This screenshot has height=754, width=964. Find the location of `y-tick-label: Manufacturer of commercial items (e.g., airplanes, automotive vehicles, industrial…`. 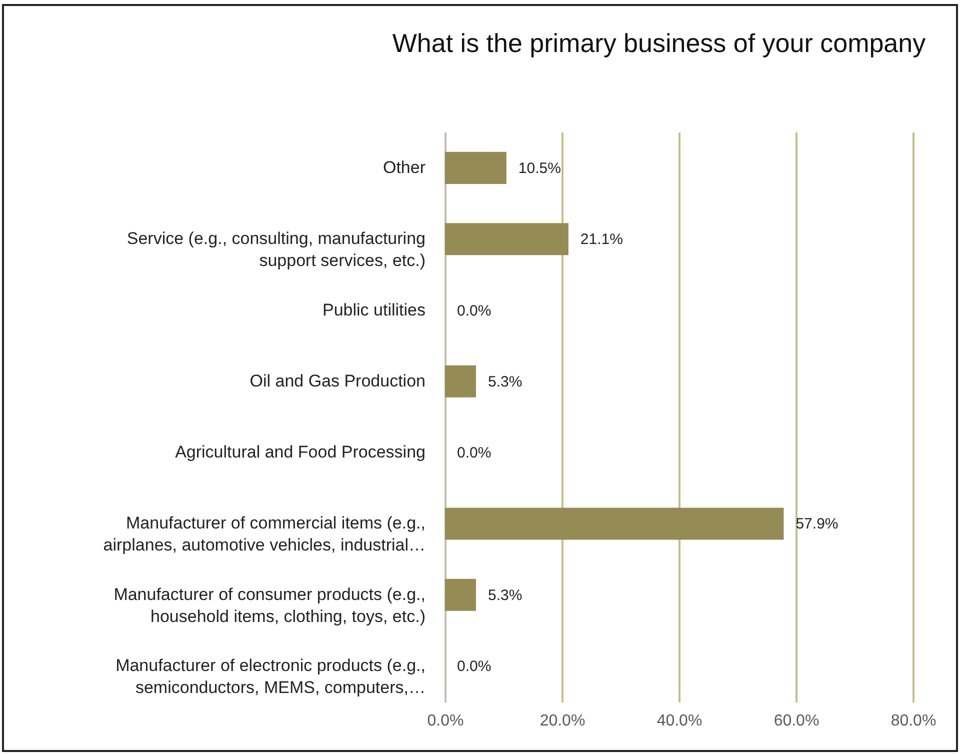

y-tick-label: Manufacturer of commercial items (e.g., airplanes, automotive vehicles, industrial… is located at coordinates (264, 534).